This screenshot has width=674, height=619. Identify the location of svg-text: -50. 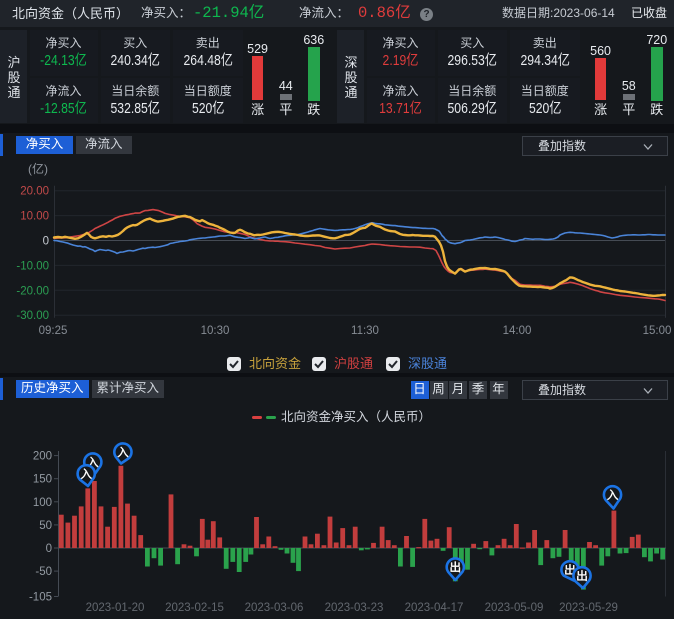
(43, 572).